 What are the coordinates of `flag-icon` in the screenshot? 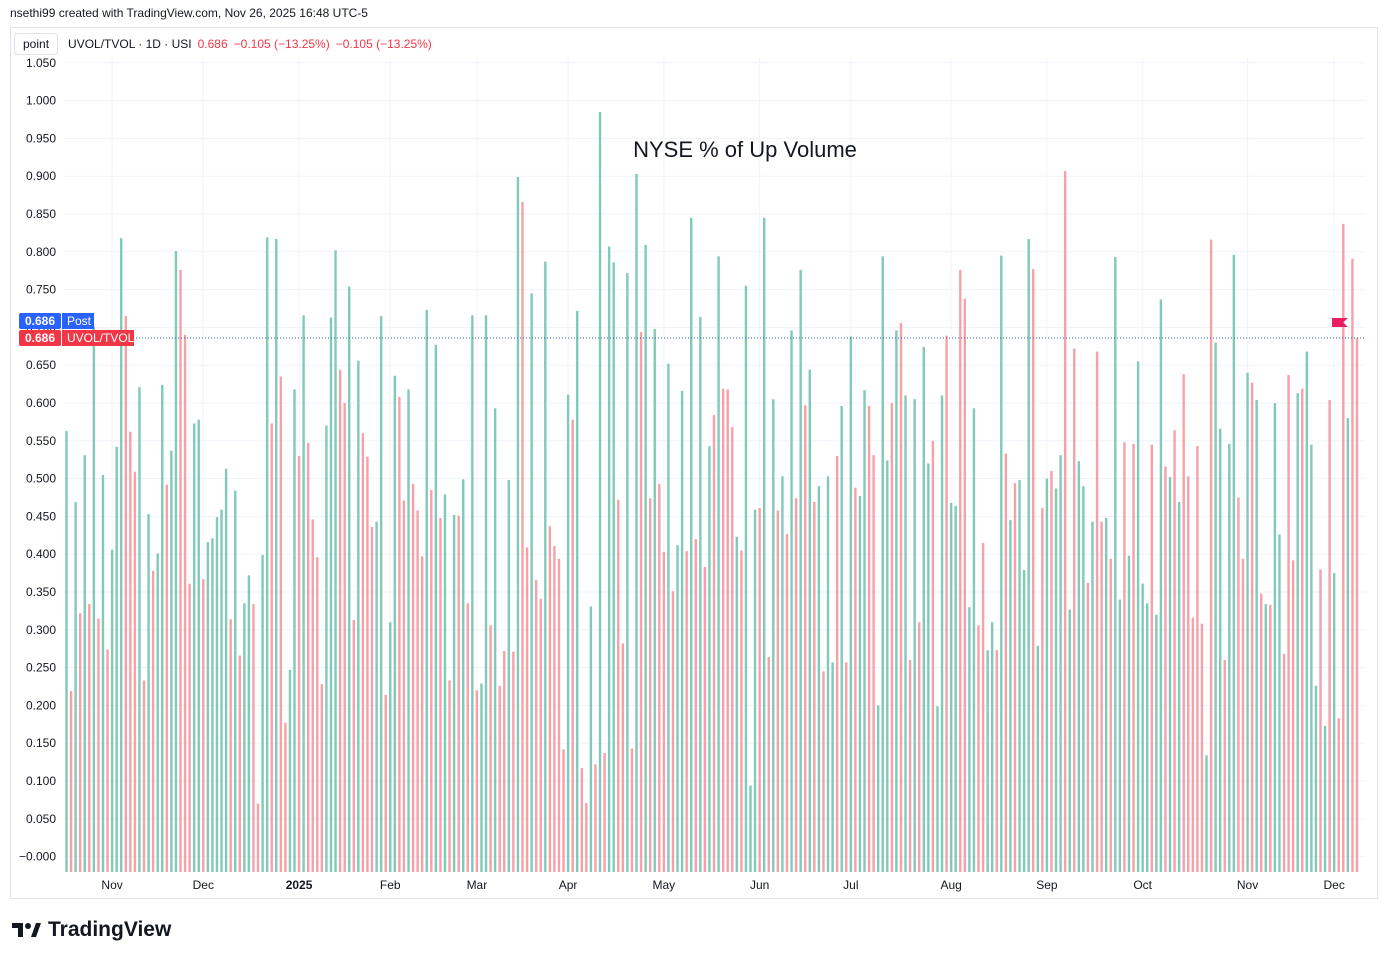 It's located at (1340, 322).